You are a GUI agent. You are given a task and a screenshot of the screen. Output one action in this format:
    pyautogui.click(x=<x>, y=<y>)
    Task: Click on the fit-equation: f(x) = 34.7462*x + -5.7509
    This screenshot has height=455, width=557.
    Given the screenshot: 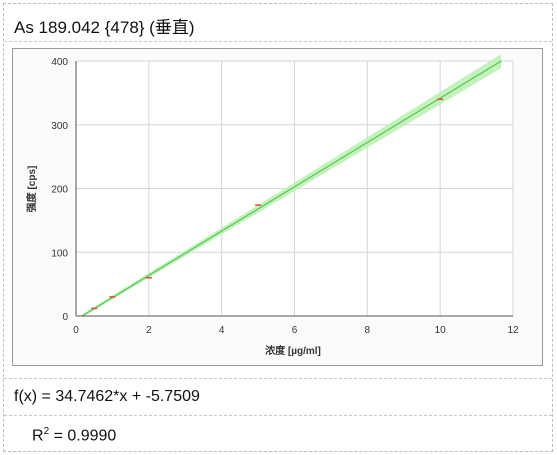 What is the action you would take?
    pyautogui.click(x=107, y=396)
    